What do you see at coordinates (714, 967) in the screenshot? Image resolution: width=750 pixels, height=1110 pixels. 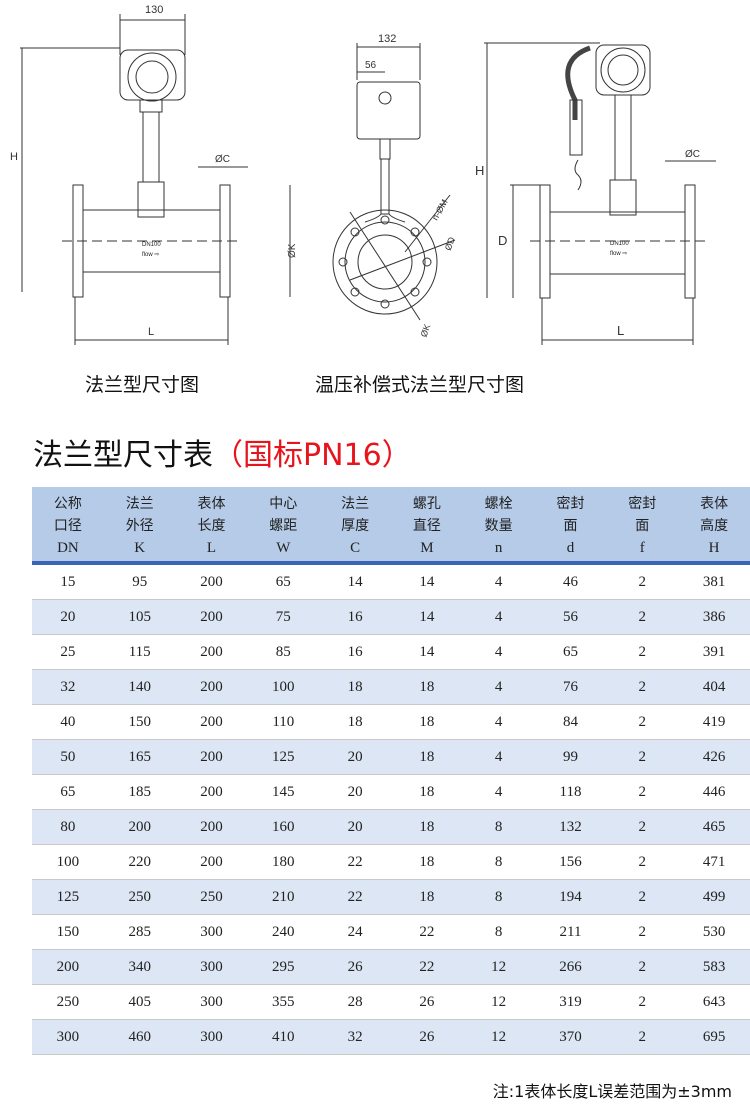 I see `table-cell: 583` at bounding box center [714, 967].